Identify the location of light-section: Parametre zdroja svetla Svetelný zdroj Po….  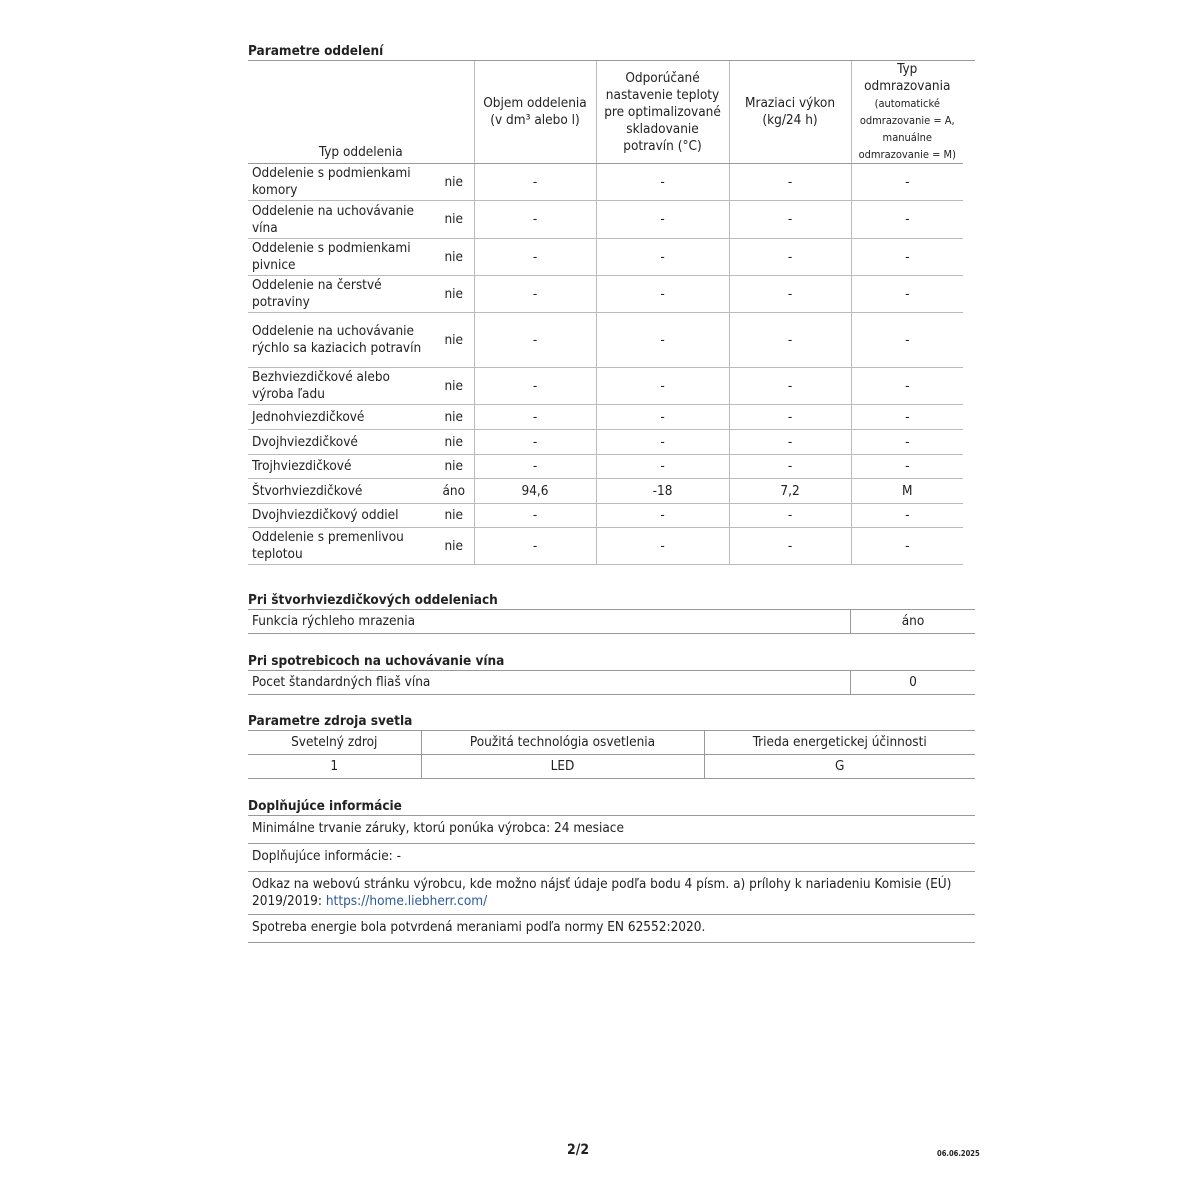
(611, 745).